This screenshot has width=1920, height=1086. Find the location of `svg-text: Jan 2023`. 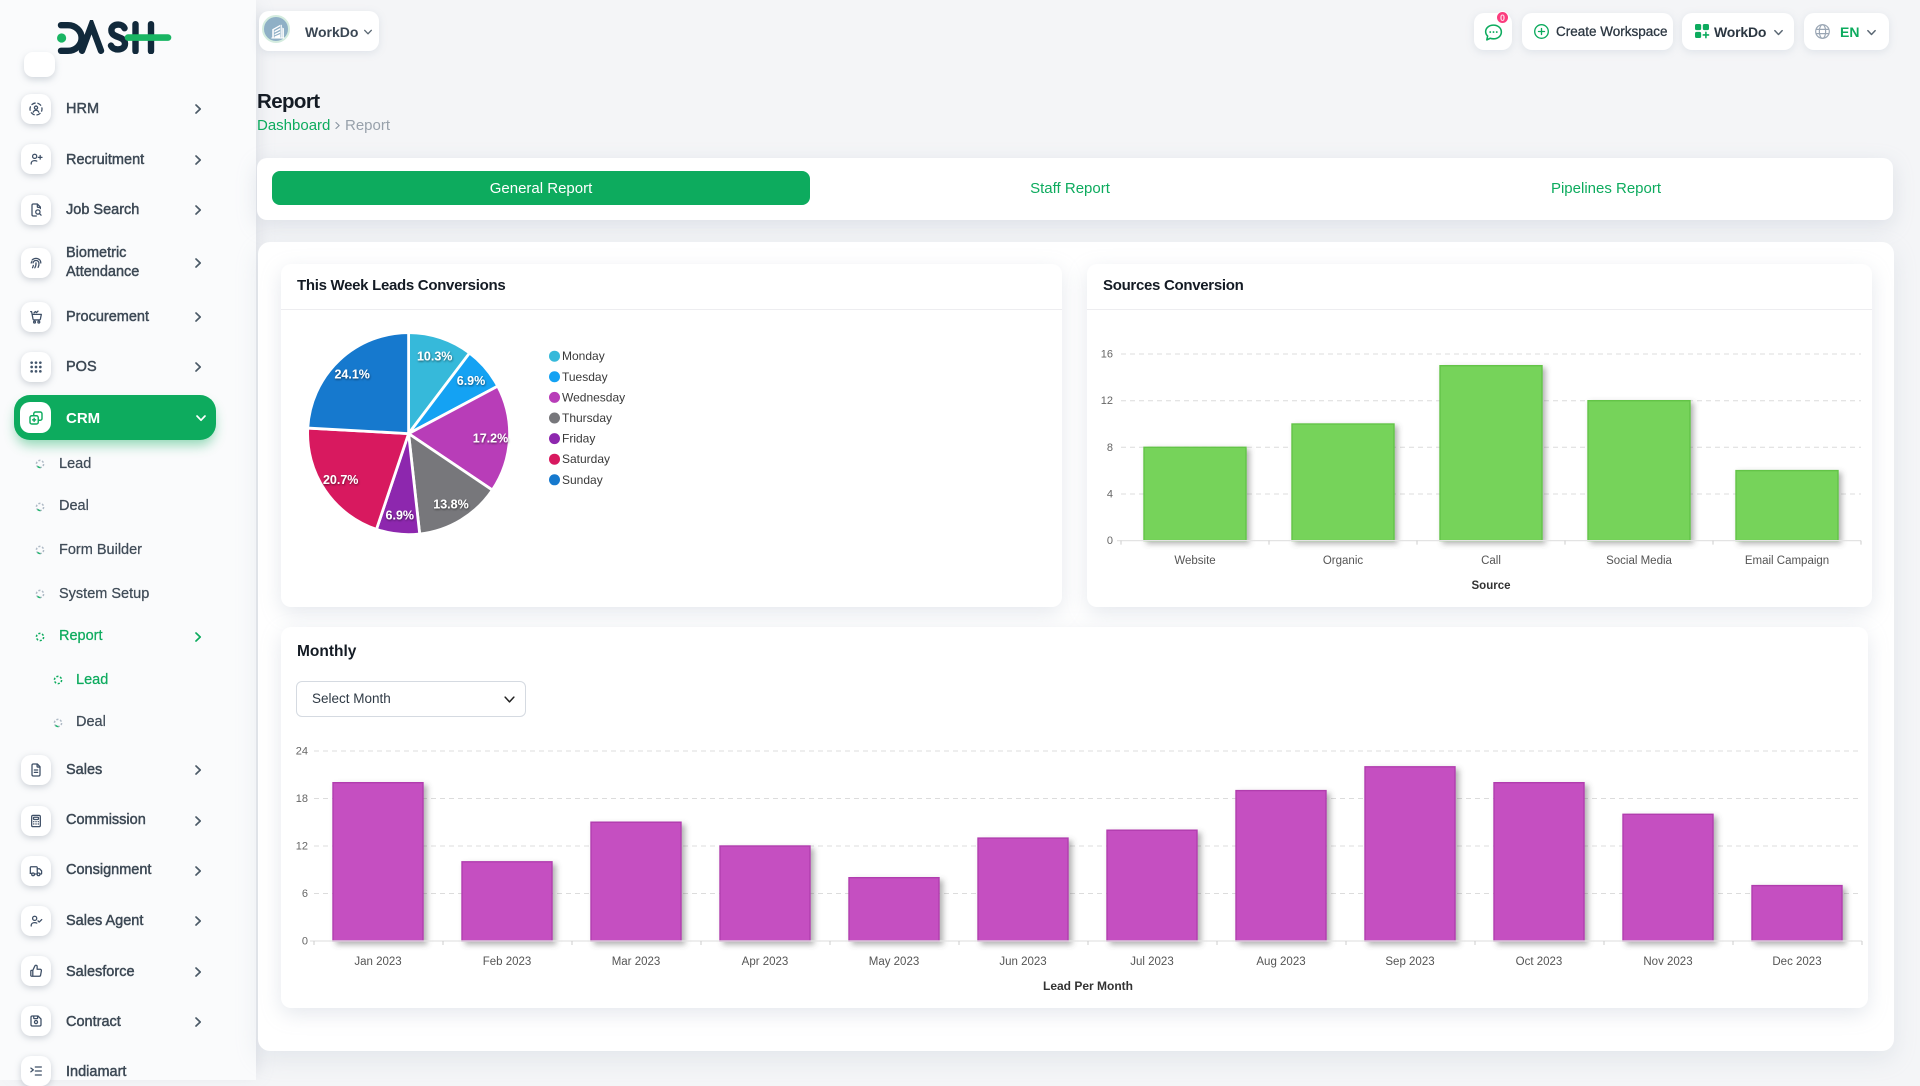

svg-text: Jan 2023 is located at coordinates (377, 962).